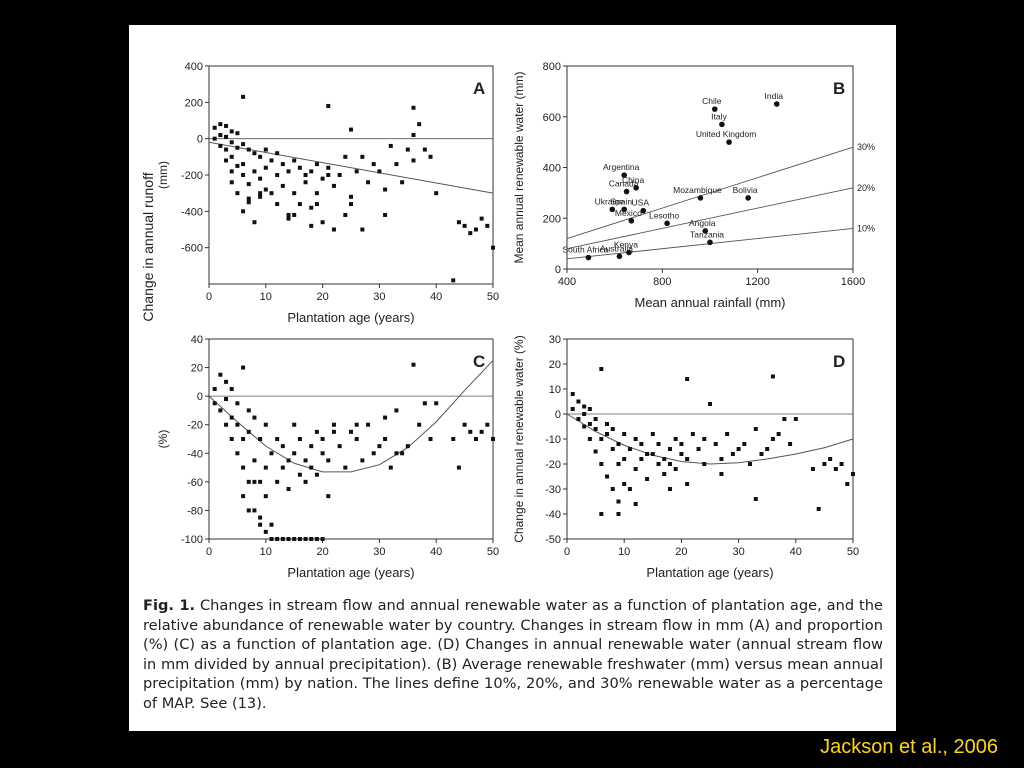 This screenshot has height=768, width=1024. I want to click on y-tick-label-c: 40, so click(197, 340).